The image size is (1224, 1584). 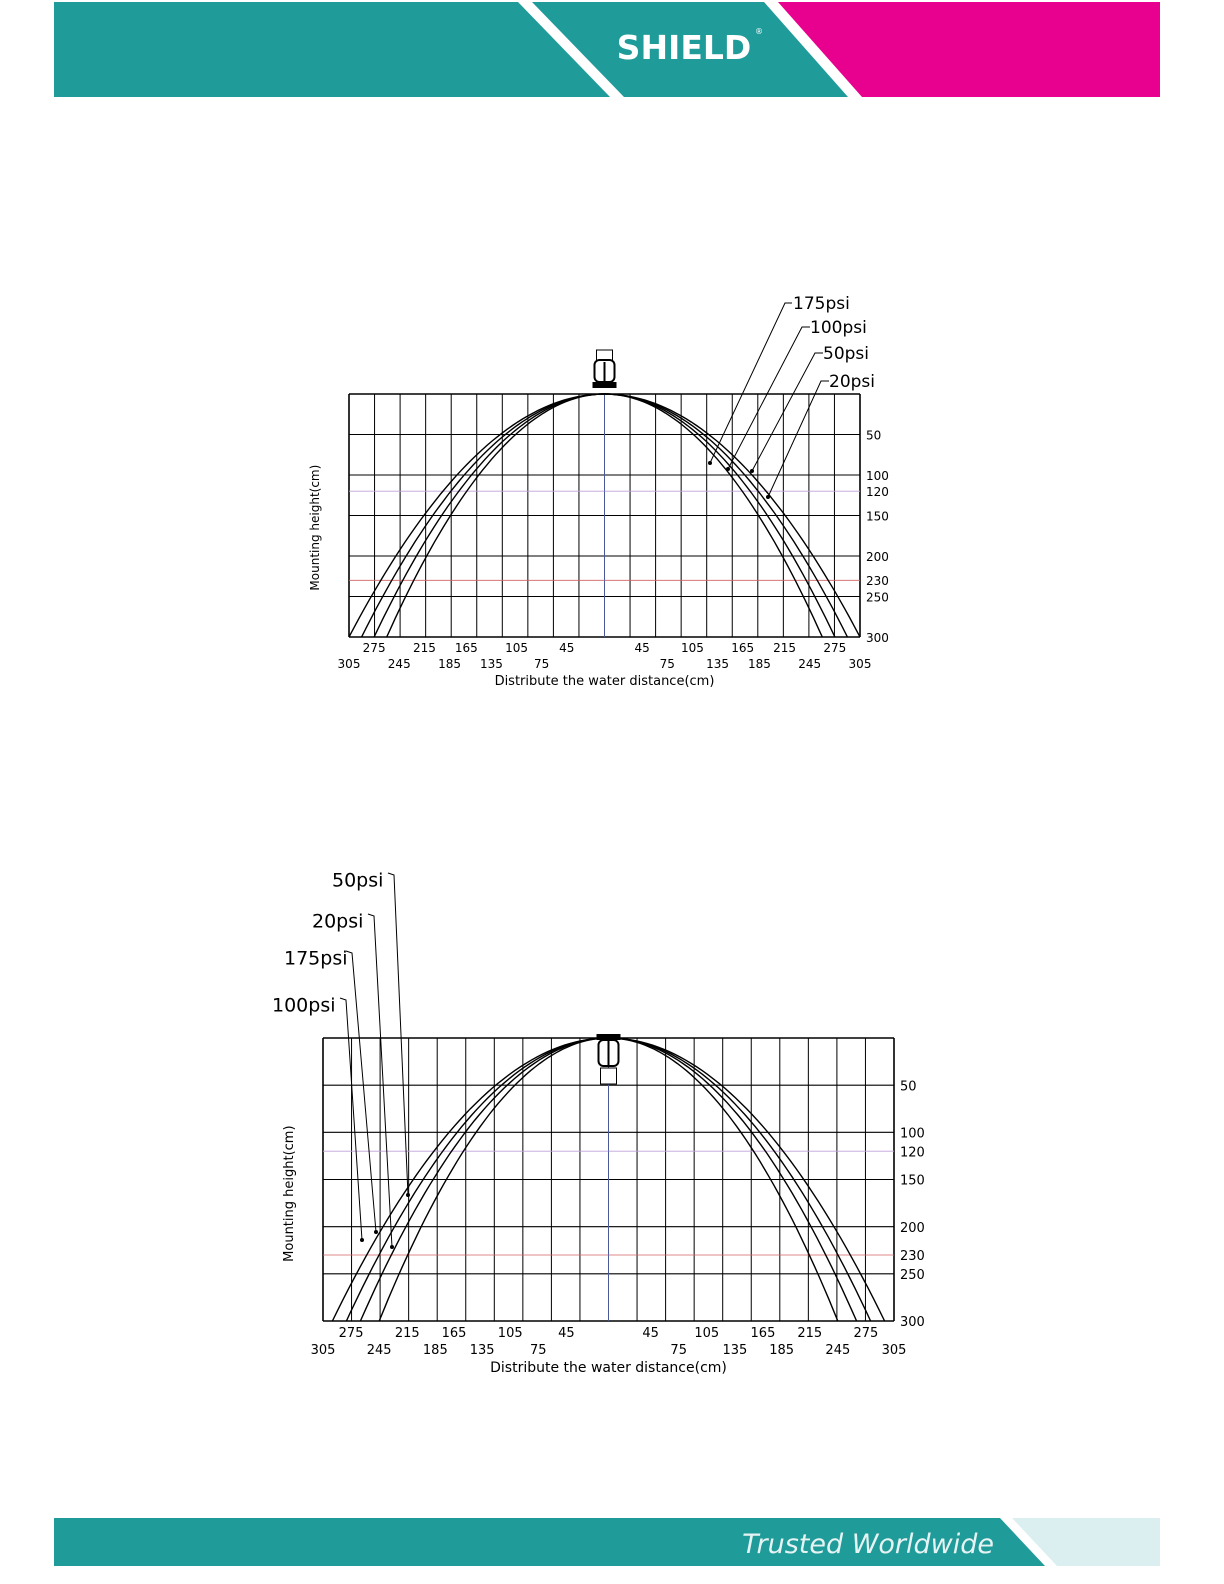 I want to click on brand-logo-text: SHIELD, so click(x=684, y=47).